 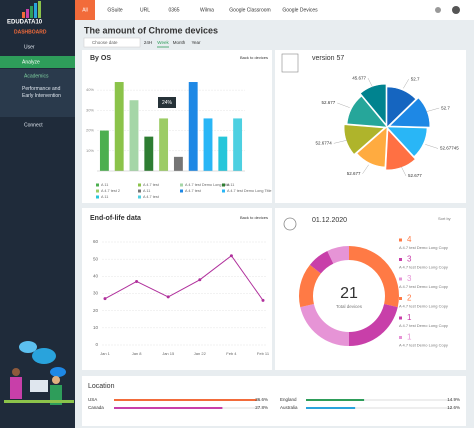 I want to click on tooltip: 24%, so click(x=167, y=103).